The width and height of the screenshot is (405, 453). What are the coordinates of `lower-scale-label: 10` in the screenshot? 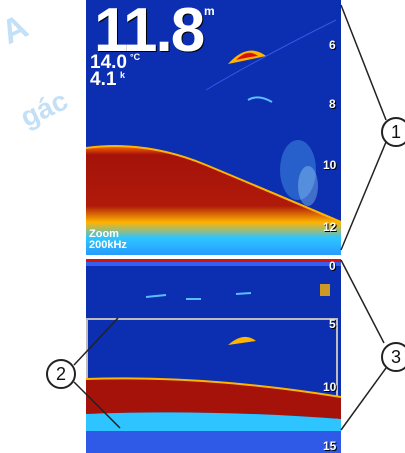 It's located at (330, 387).